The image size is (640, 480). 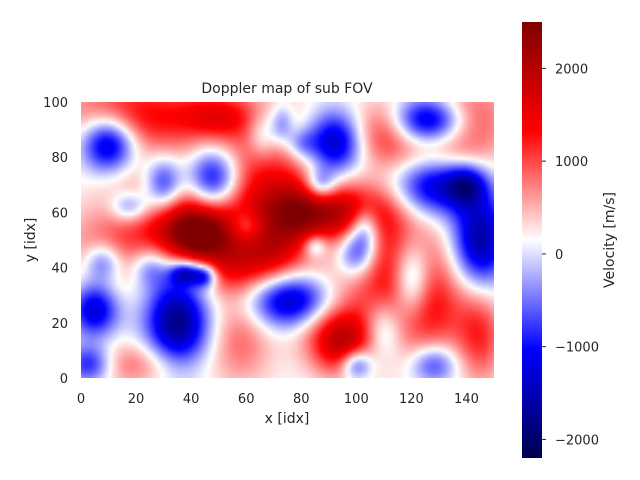 I want to click on y-tick-label: 20, so click(x=59, y=324).